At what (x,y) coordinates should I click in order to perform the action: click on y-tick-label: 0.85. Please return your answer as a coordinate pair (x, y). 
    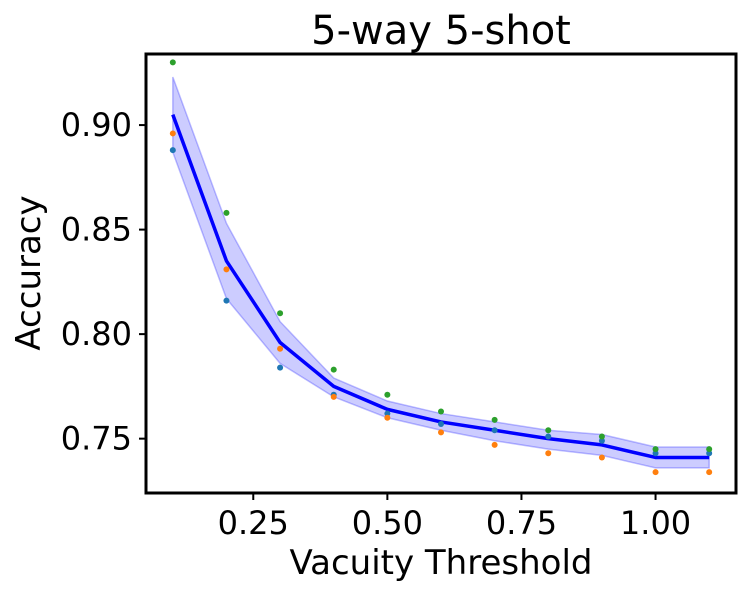
    Looking at the image, I should click on (96, 230).